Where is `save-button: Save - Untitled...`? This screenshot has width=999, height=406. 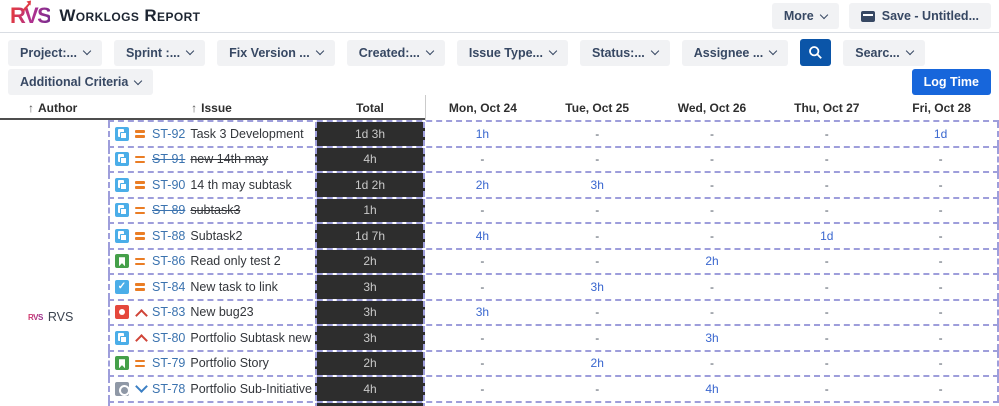
save-button: Save - Untitled... is located at coordinates (919, 16).